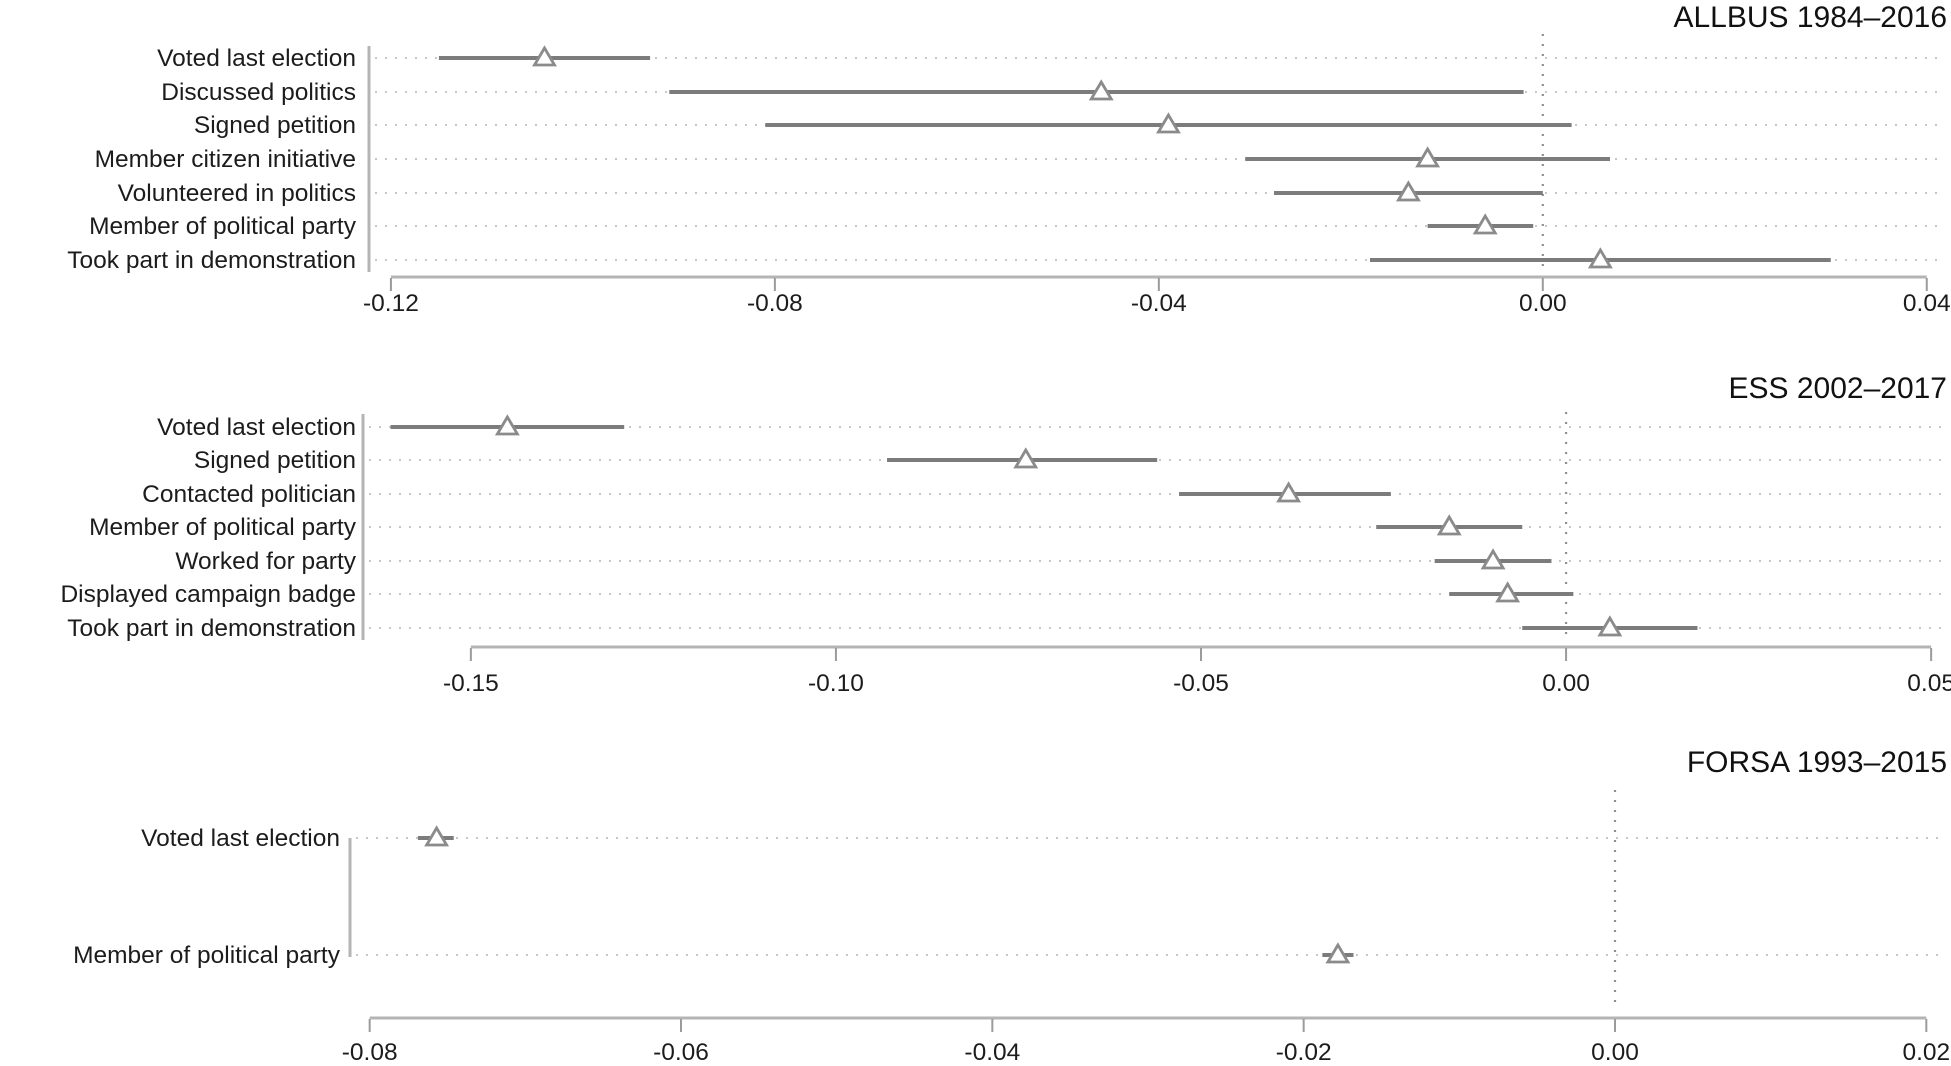 The height and width of the screenshot is (1066, 1951). What do you see at coordinates (471, 683) in the screenshot?
I see `x-tick-label: -0.15` at bounding box center [471, 683].